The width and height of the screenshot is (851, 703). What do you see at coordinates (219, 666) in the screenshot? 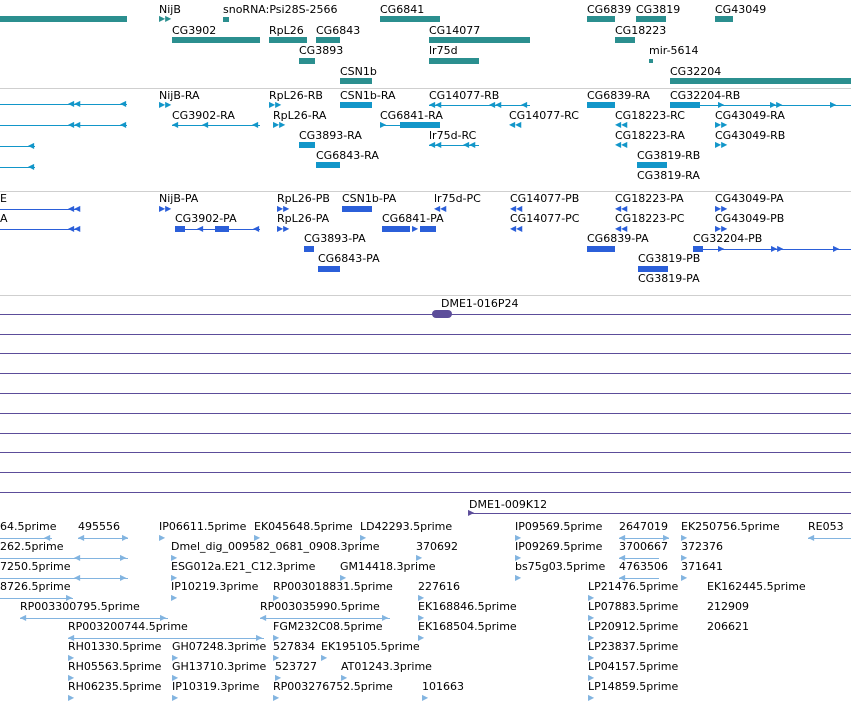
I see `est-label: GH13710.3prime` at bounding box center [219, 666].